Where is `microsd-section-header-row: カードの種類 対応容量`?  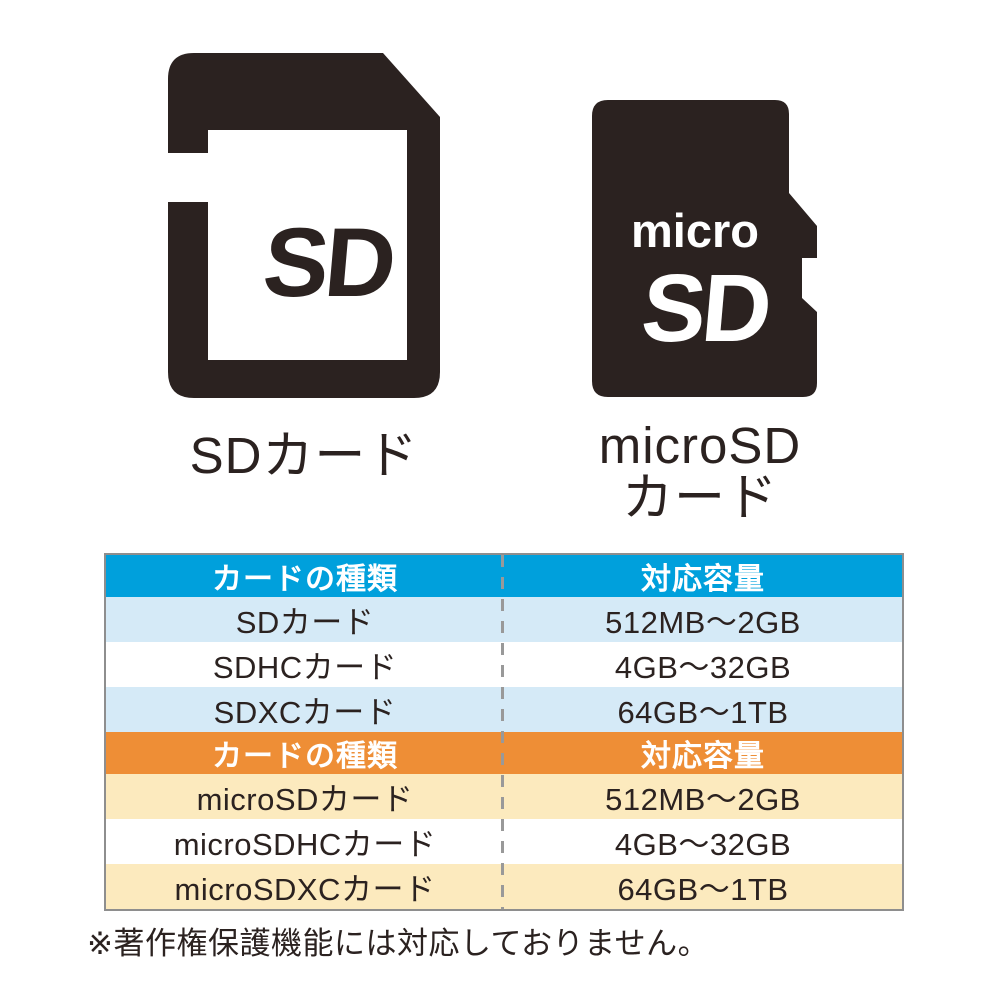
microsd-section-header-row: カードの種類 対応容量 is located at coordinates (504, 753).